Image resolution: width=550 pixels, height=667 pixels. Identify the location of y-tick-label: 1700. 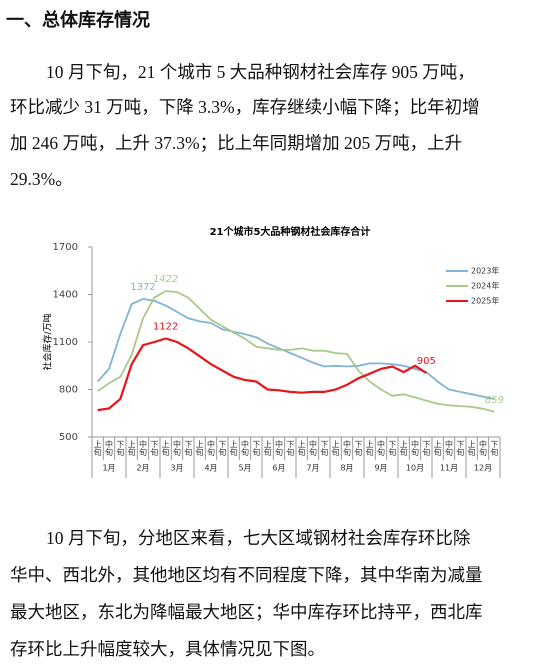
(65, 247).